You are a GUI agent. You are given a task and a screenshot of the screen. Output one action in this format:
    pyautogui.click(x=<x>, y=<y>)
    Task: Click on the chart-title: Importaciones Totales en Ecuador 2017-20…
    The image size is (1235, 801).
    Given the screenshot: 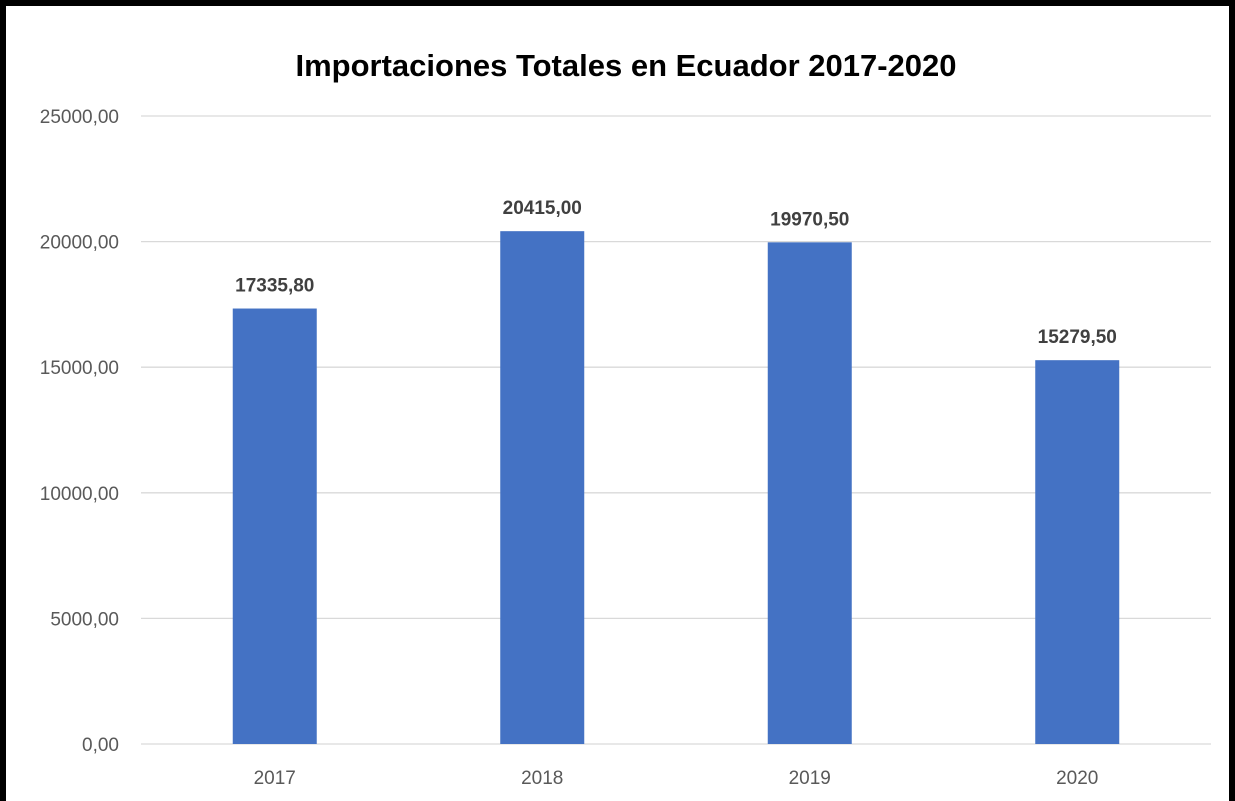 What is the action you would take?
    pyautogui.click(x=625, y=65)
    